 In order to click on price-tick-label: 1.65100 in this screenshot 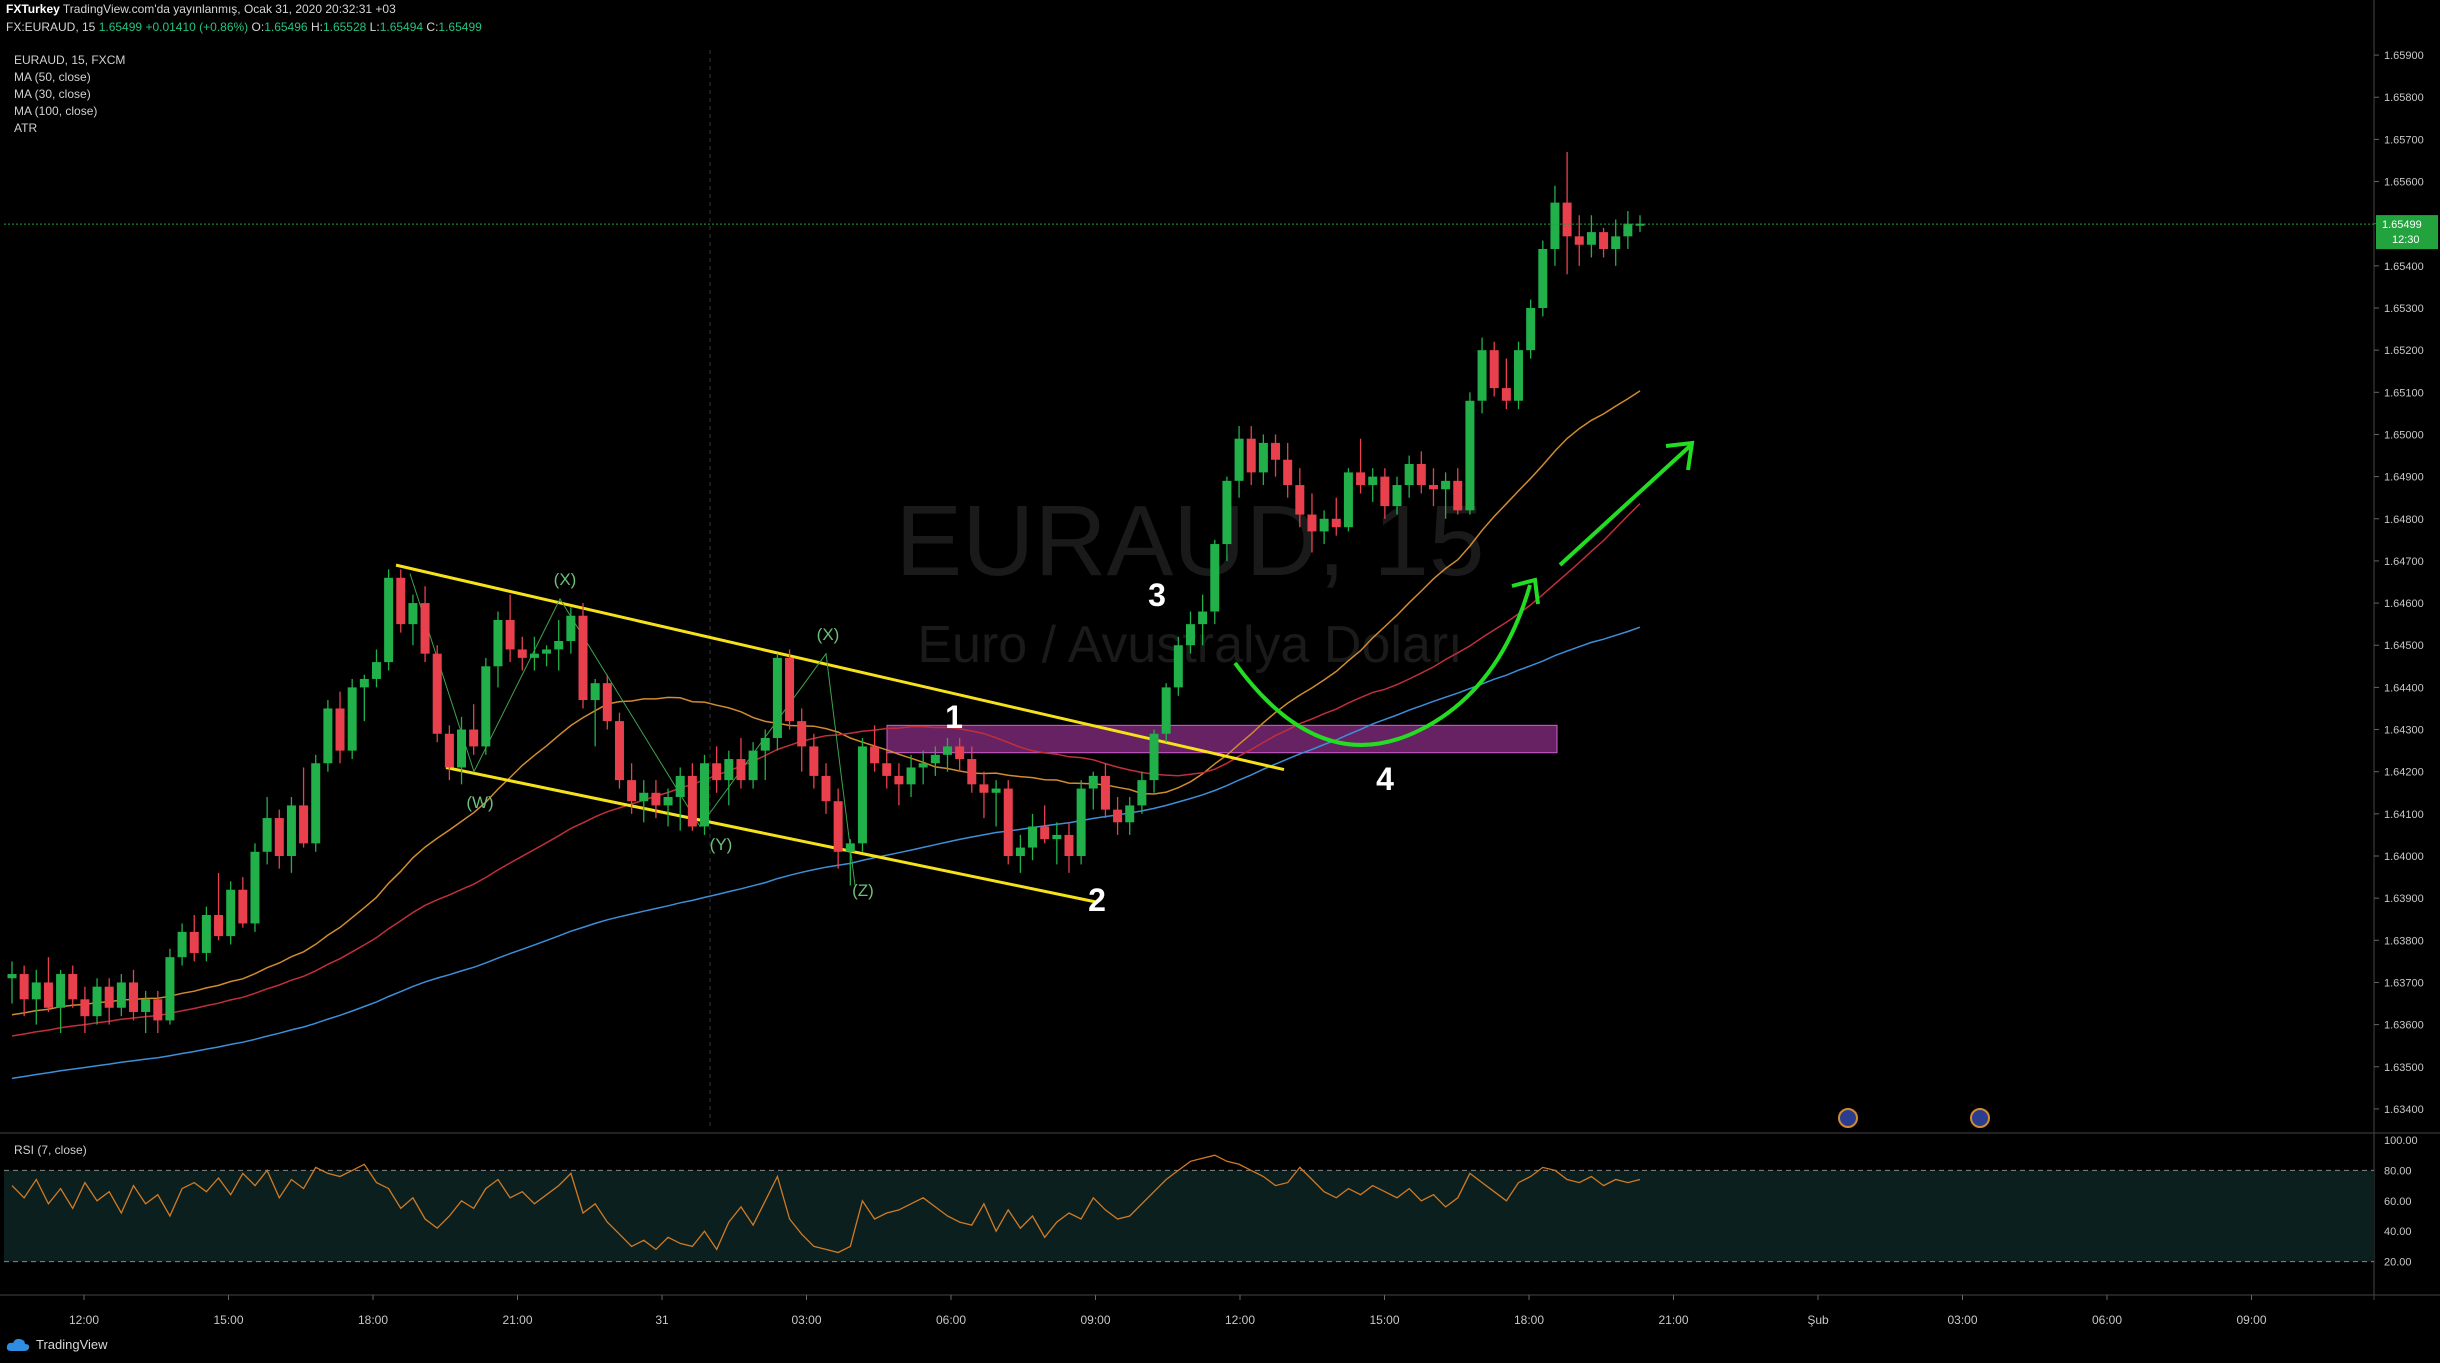, I will do `click(2404, 393)`.